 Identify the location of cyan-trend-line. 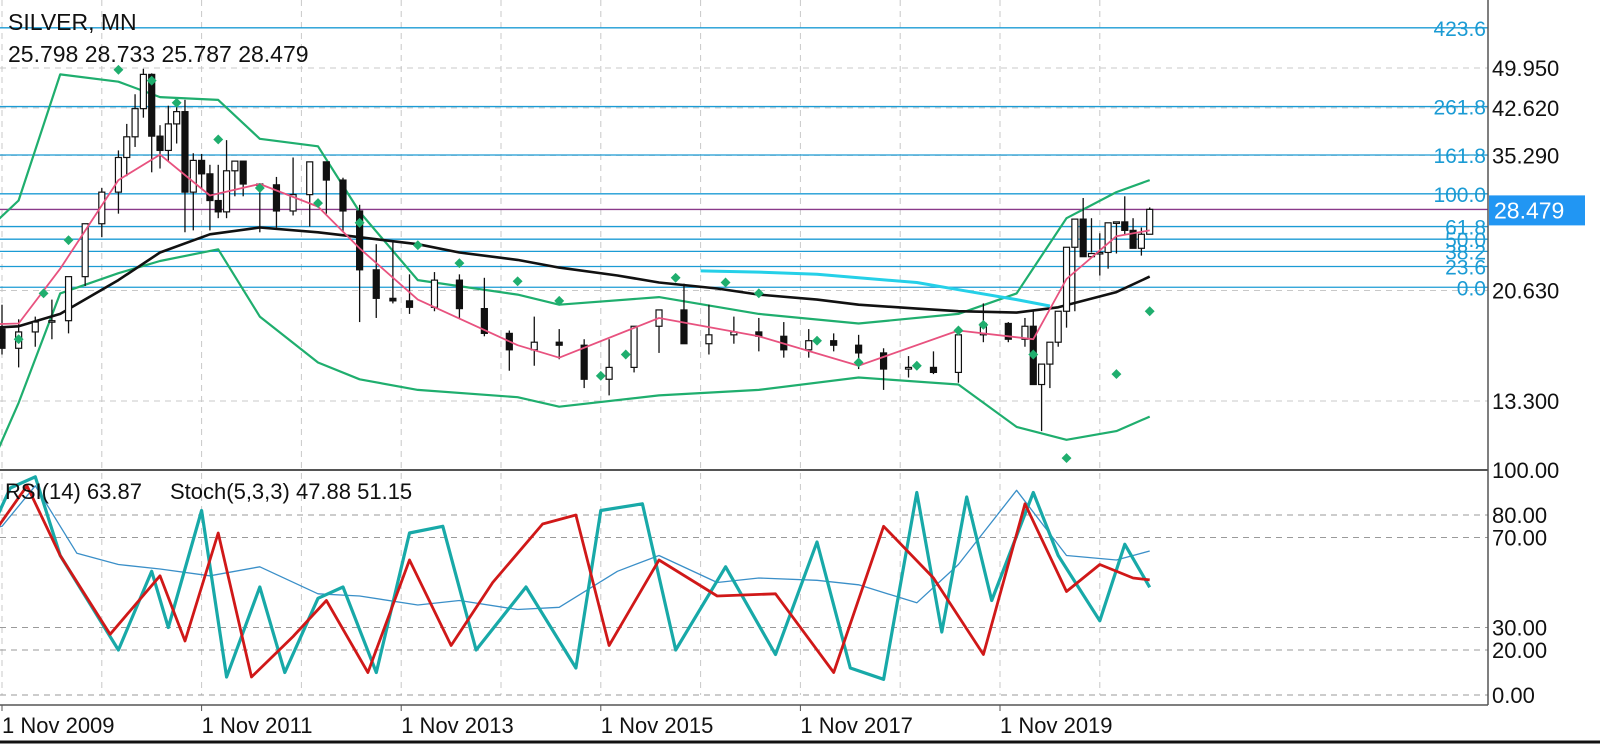
(875, 288).